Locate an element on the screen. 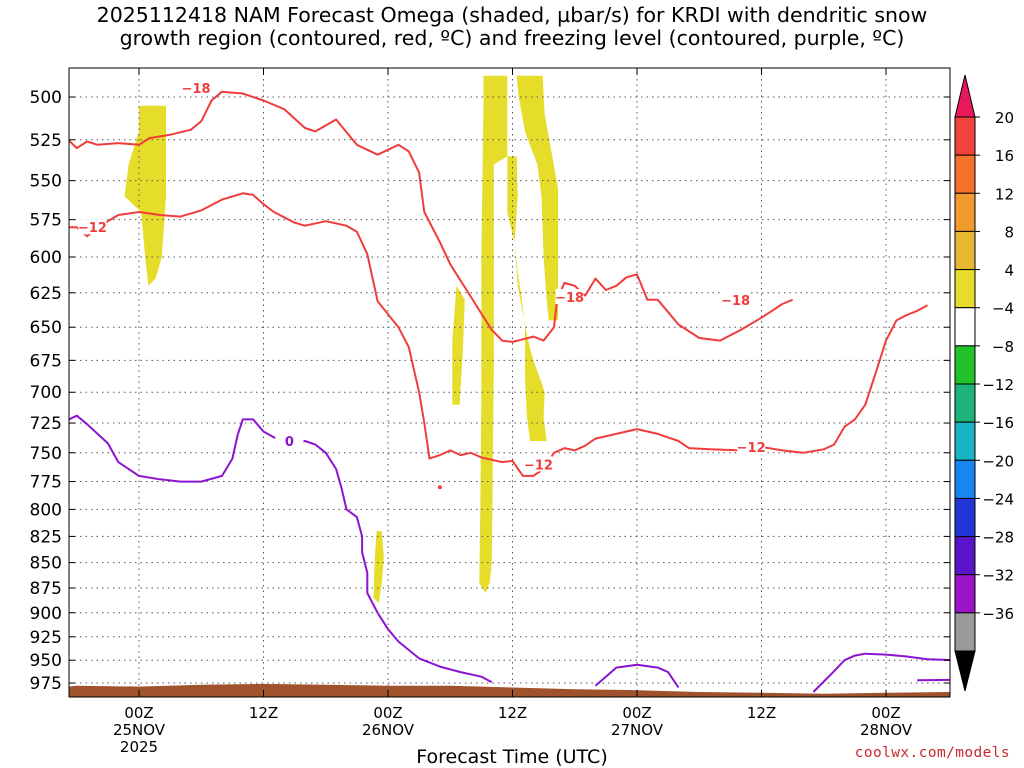  y-tick-label-775: 775 is located at coordinates (46, 483).